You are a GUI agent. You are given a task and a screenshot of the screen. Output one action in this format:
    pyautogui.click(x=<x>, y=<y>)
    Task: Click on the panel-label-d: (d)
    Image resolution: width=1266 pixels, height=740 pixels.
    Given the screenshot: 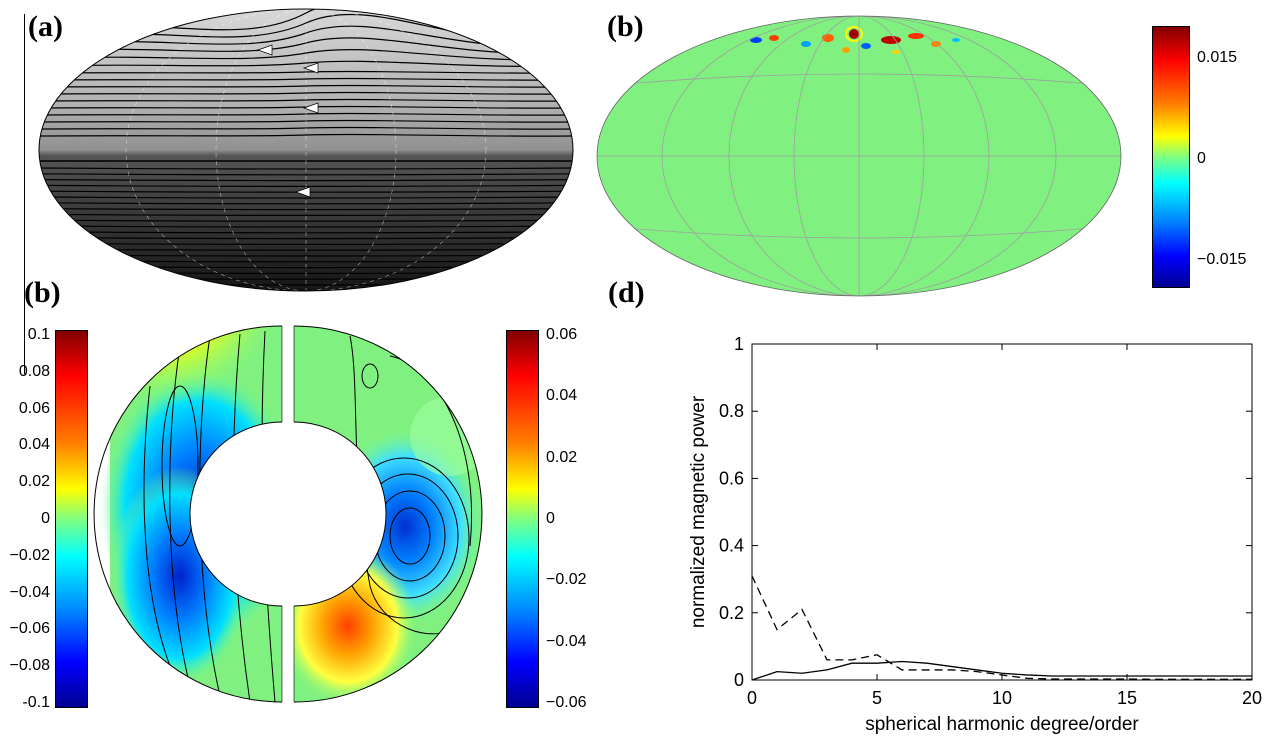 What is the action you would take?
    pyautogui.click(x=626, y=292)
    